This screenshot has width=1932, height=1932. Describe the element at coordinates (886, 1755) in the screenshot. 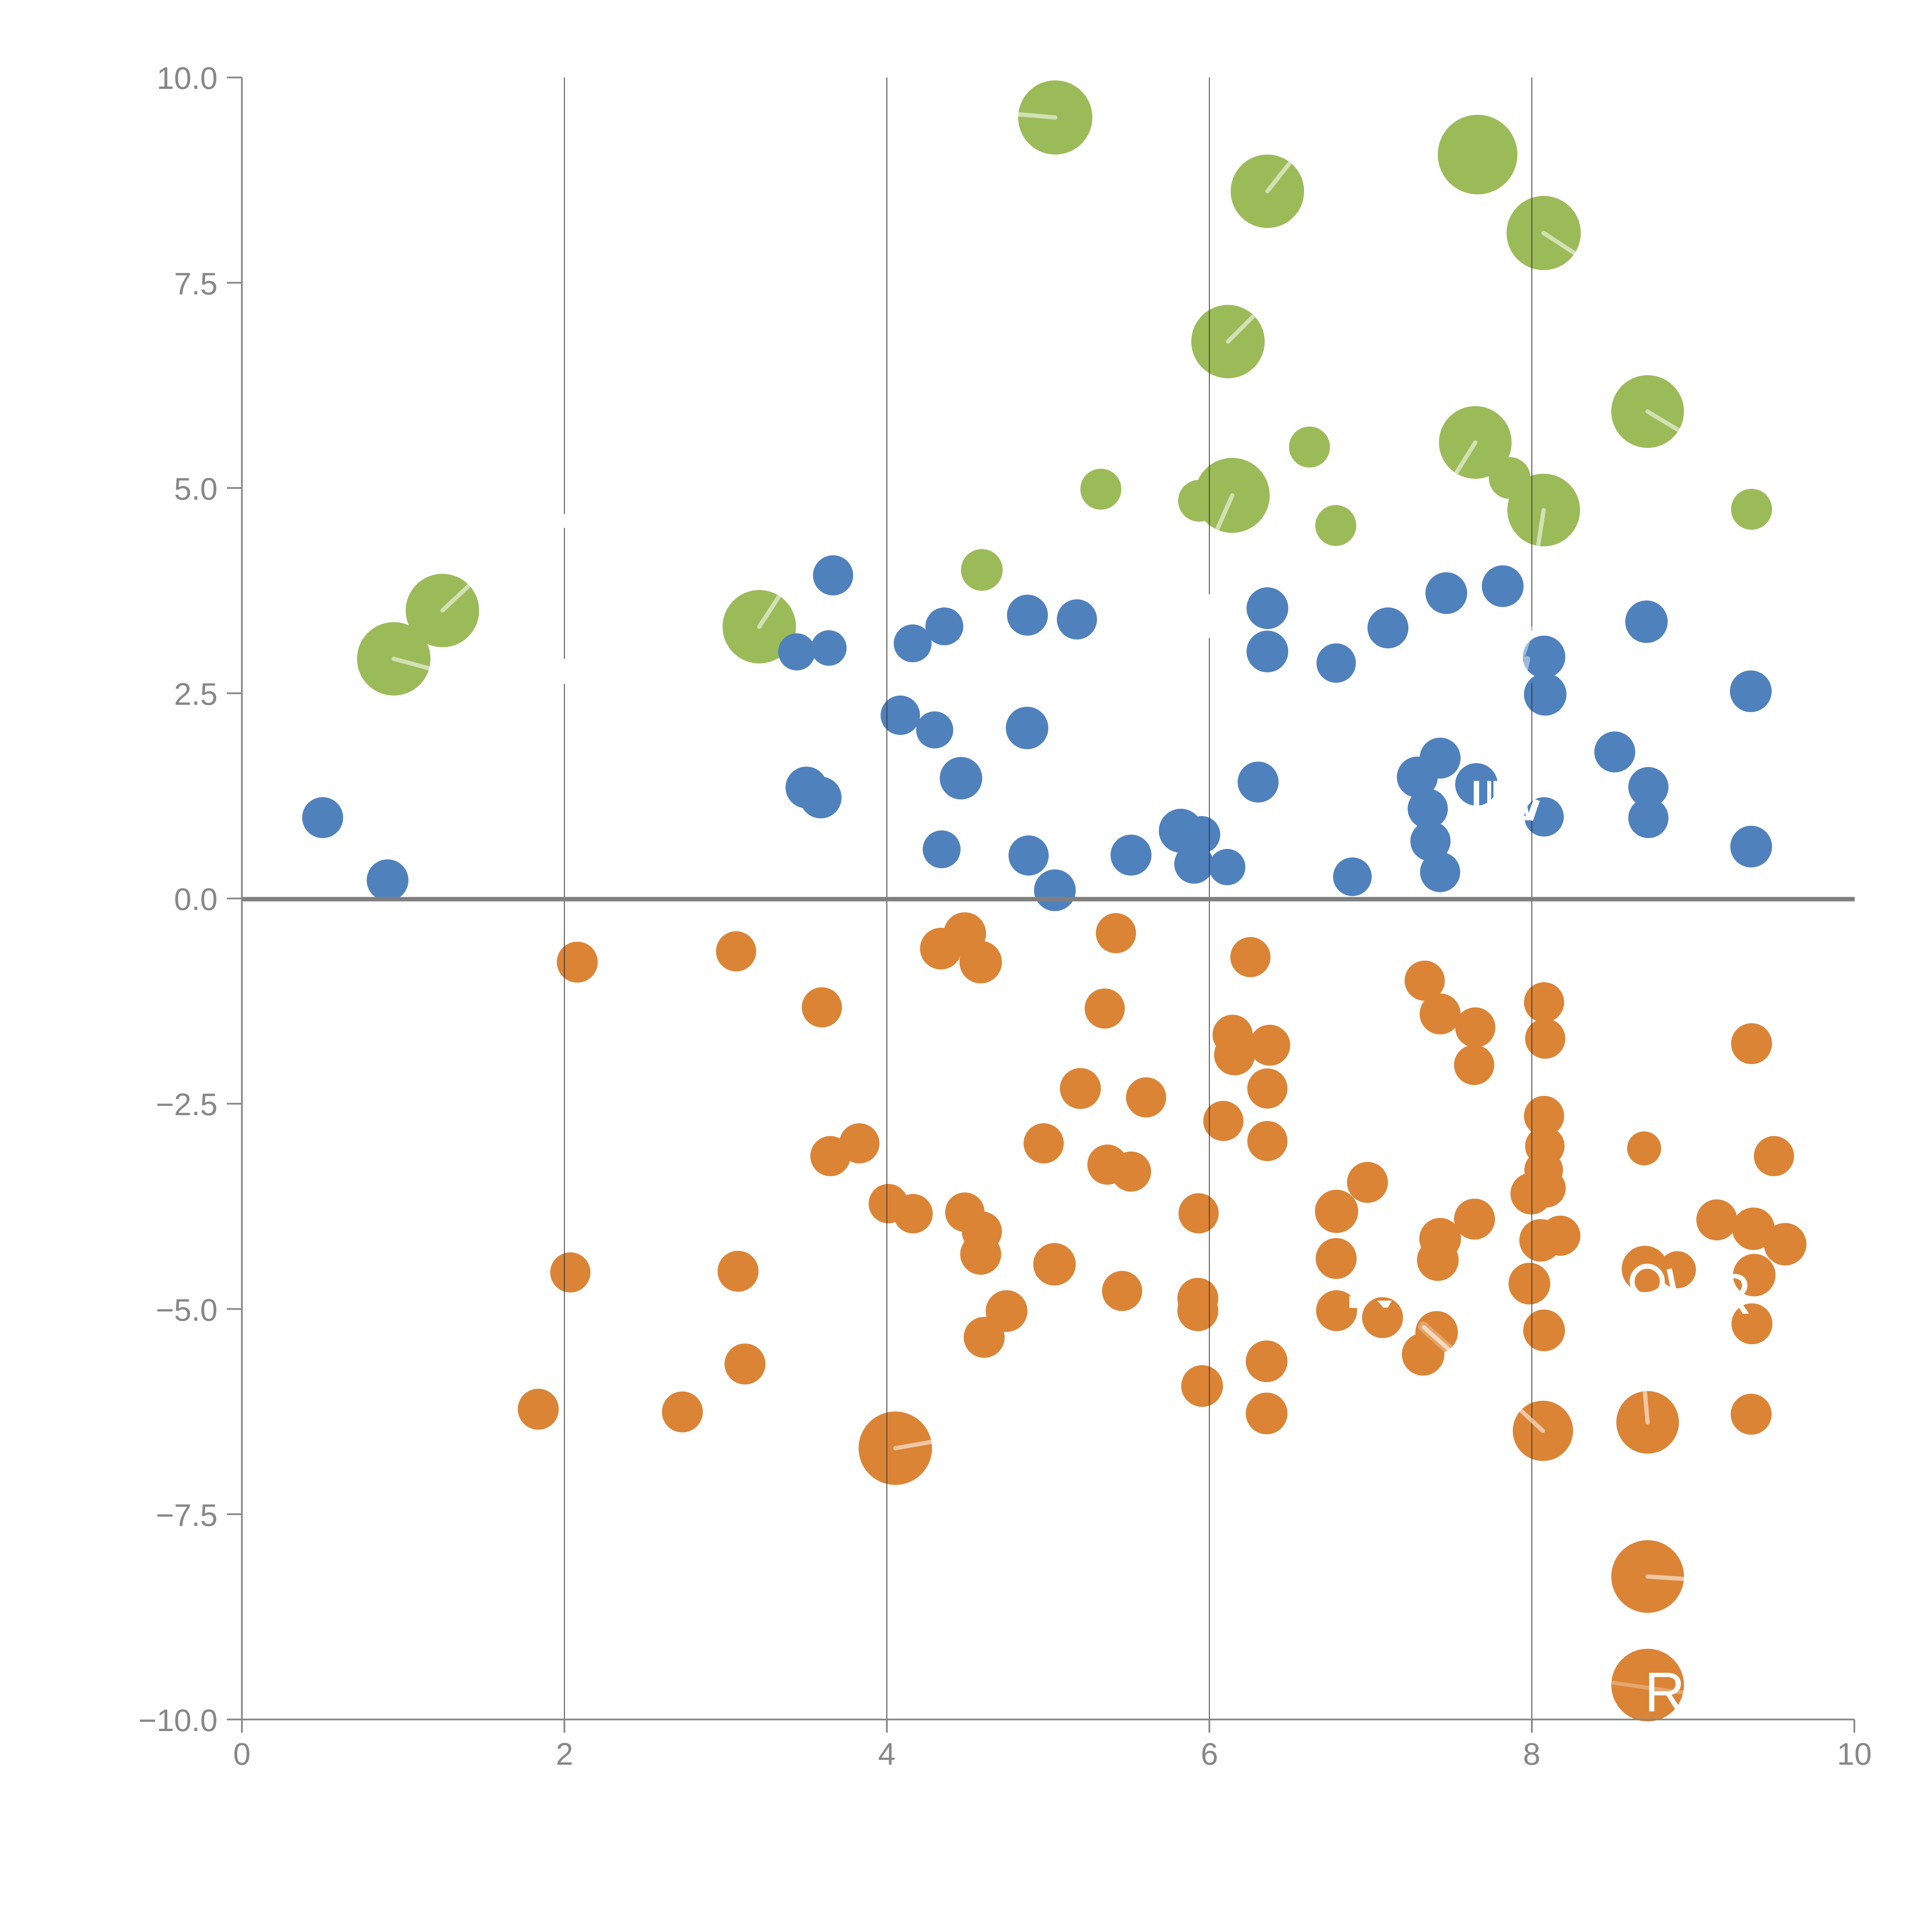

I see `svg-text: 4` at that location.